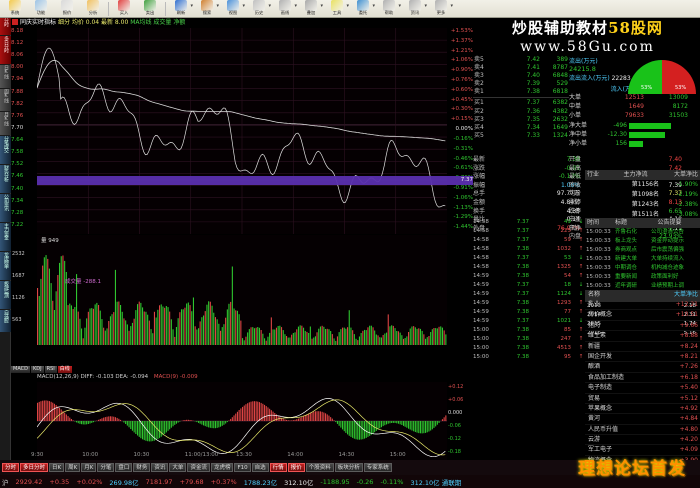 Image resolution: width=700 pixels, height=488 pixels. What do you see at coordinates (57, 467) in the screenshot?
I see `bottom-tab-日K: 日K` at bounding box center [57, 467].